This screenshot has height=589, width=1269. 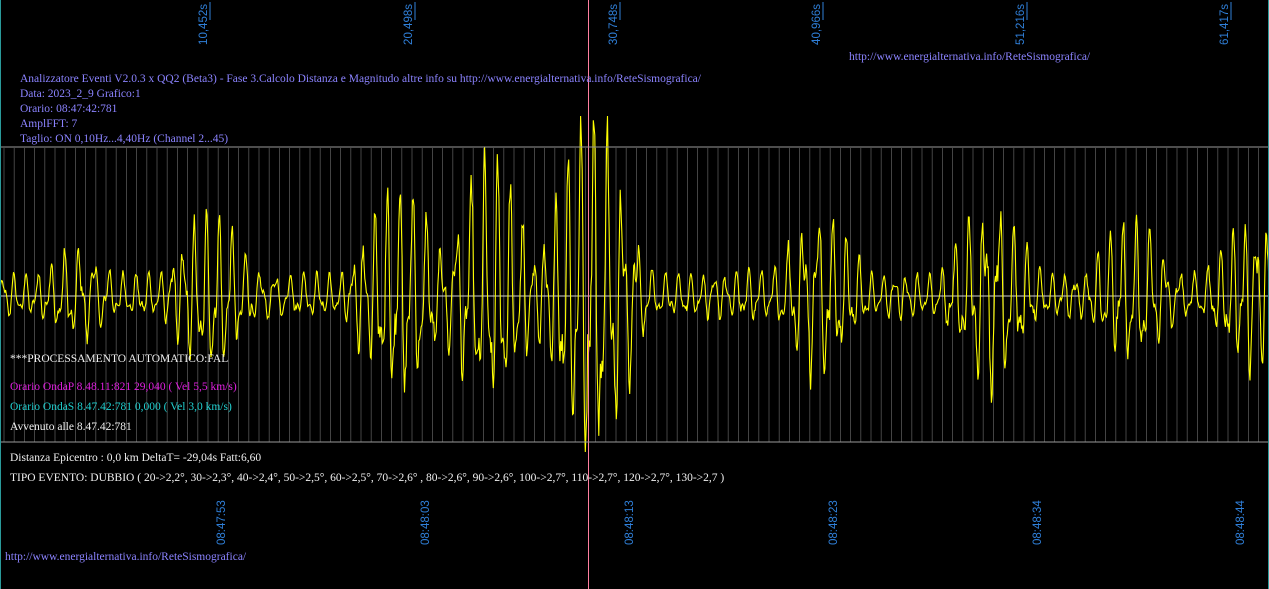 I want to click on bottom-tick-label: 08:48:03, so click(x=426, y=522).